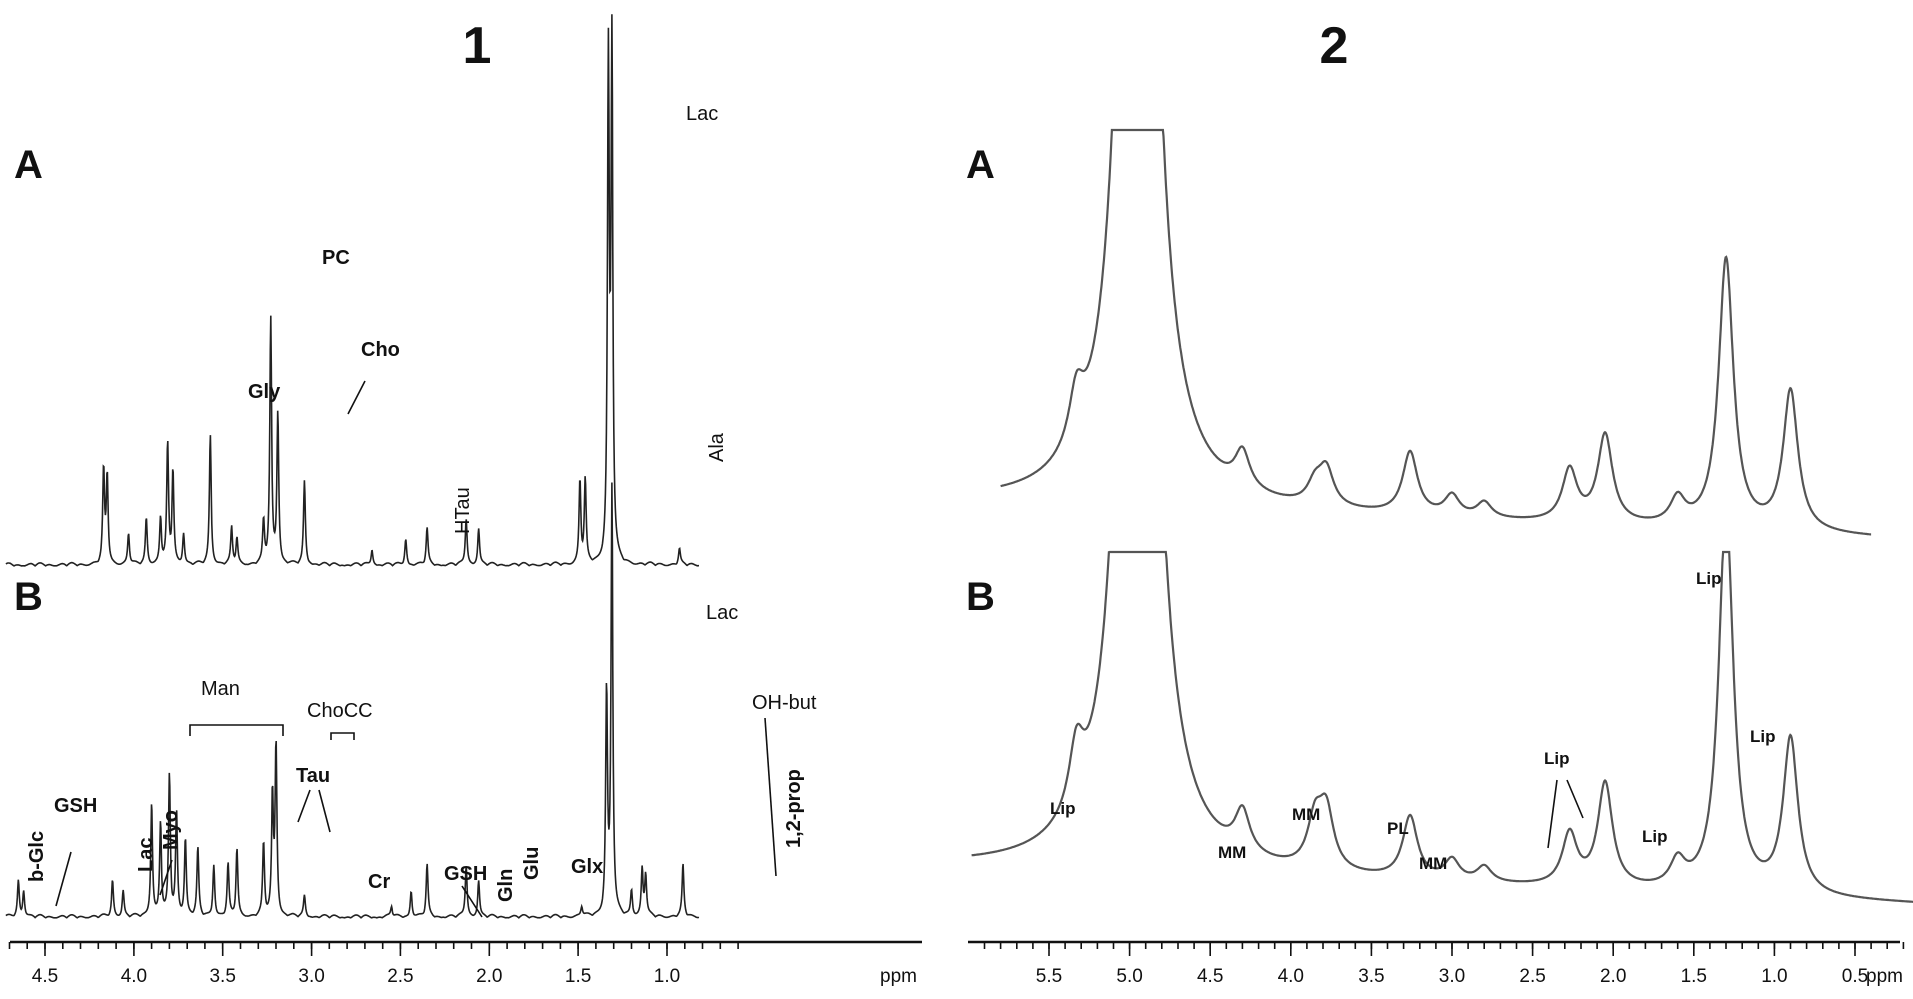  What do you see at coordinates (28, 165) in the screenshot?
I see `panel-1a-letter: A` at bounding box center [28, 165].